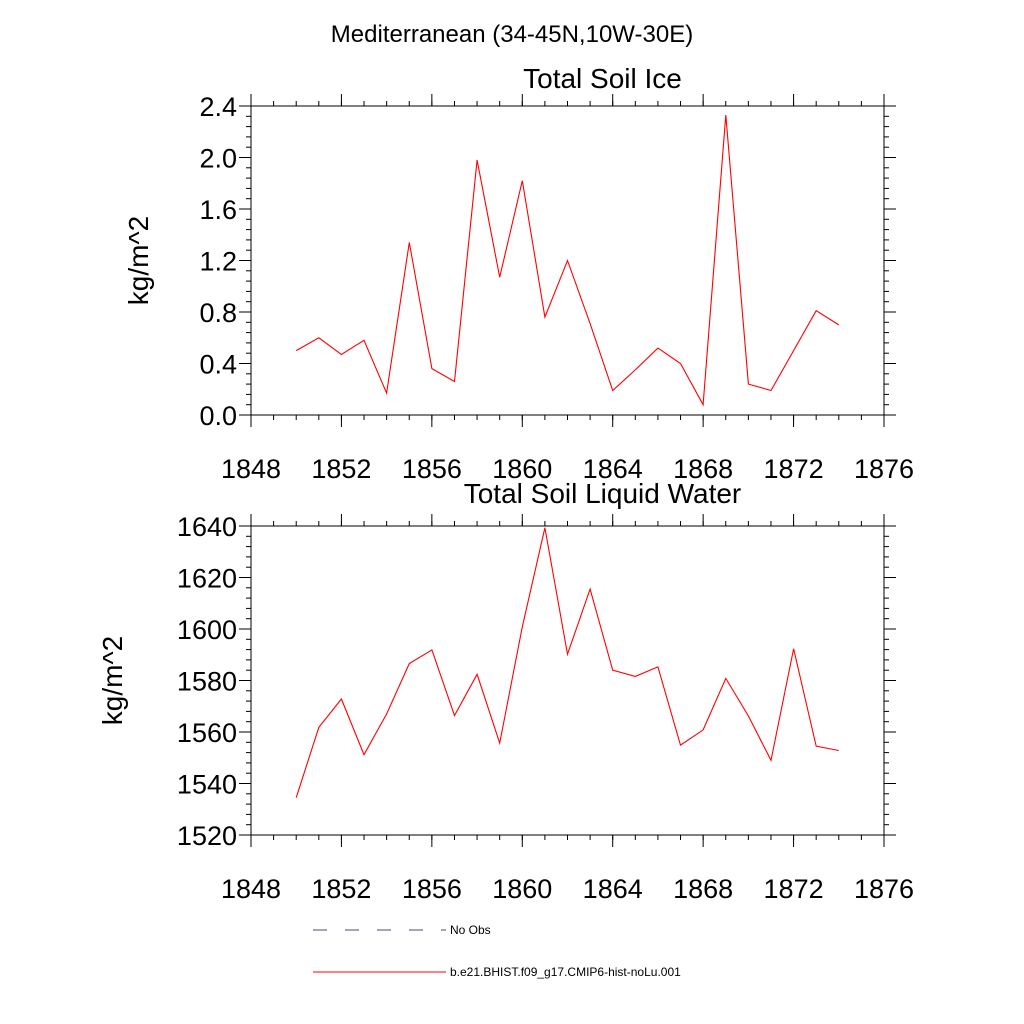  Describe the element at coordinates (218, 365) in the screenshot. I see `y-tick-label: 0.4` at that location.